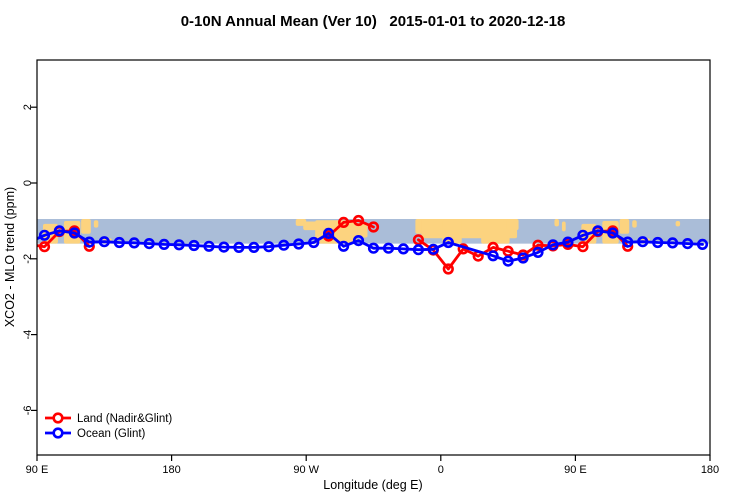  I want to click on y-tick-label: 2, so click(28, 107).